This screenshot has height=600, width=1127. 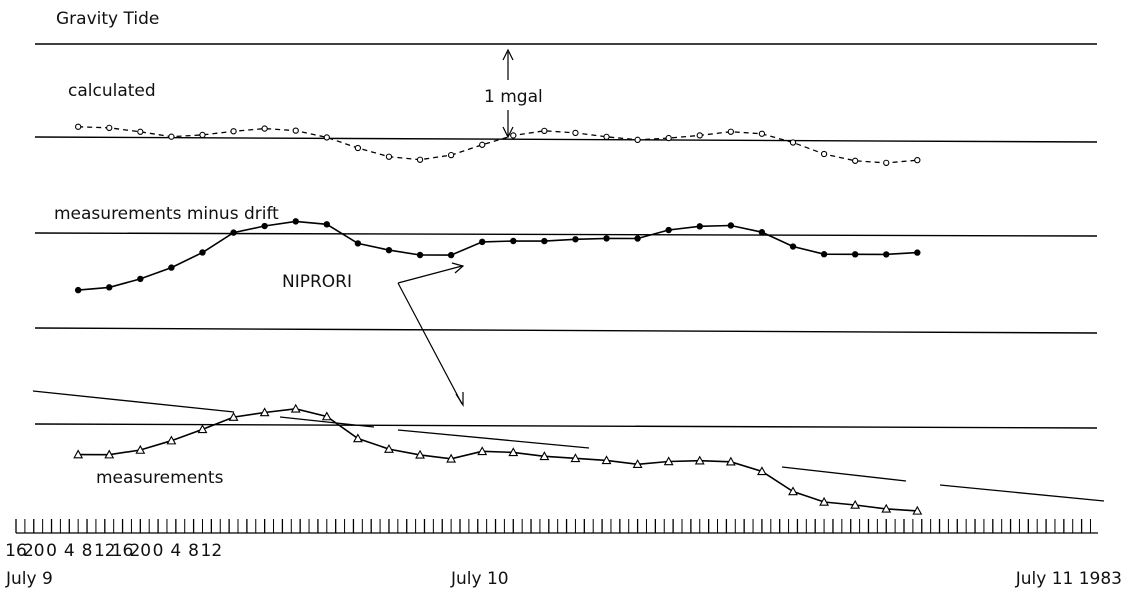 What do you see at coordinates (158, 551) in the screenshot?
I see `x-tick-label: 0` at bounding box center [158, 551].